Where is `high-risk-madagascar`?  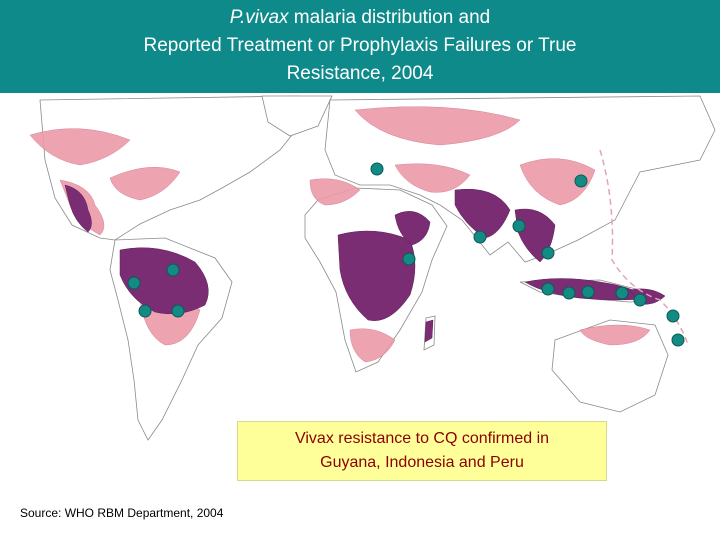
high-risk-madagascar is located at coordinates (429, 331).